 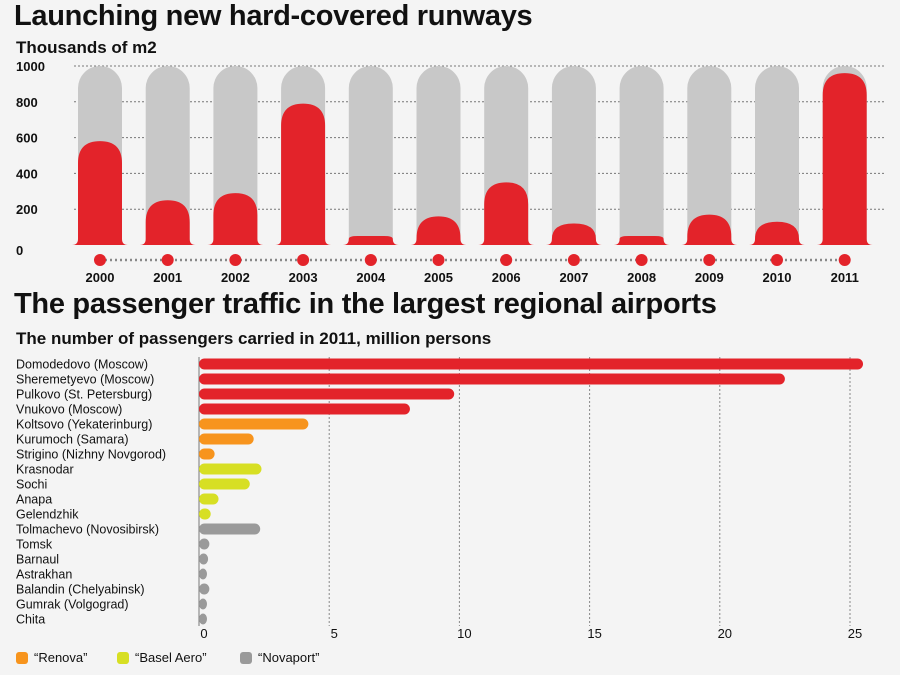 What do you see at coordinates (44, 575) in the screenshot?
I see `category-label: Astrakhan` at bounding box center [44, 575].